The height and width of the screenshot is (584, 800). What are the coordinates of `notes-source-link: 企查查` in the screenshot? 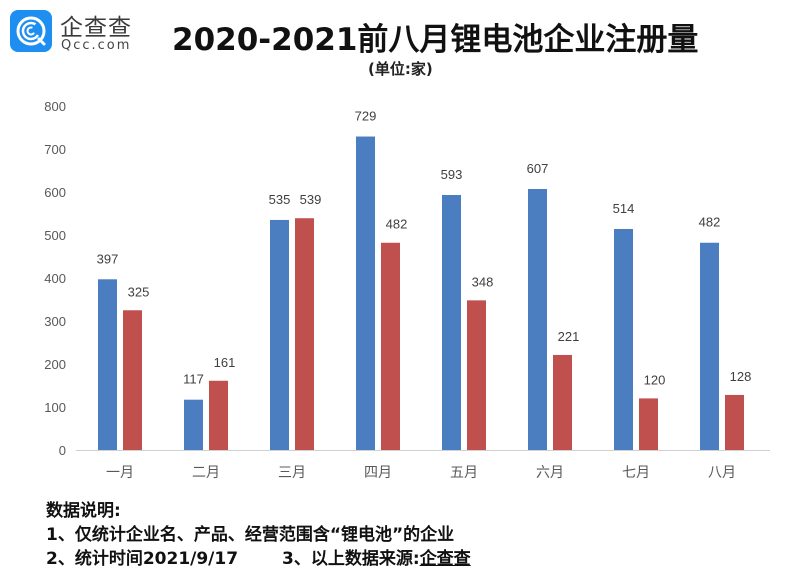 It's located at (445, 559).